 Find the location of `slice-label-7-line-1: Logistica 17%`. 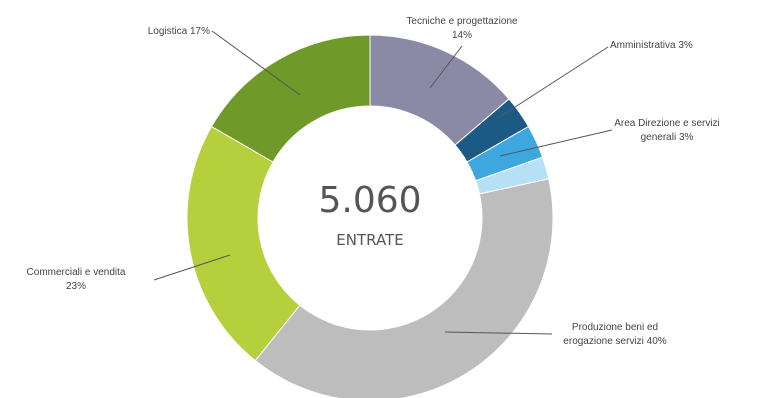

slice-label-7-line-1: Logistica 17% is located at coordinates (179, 31).